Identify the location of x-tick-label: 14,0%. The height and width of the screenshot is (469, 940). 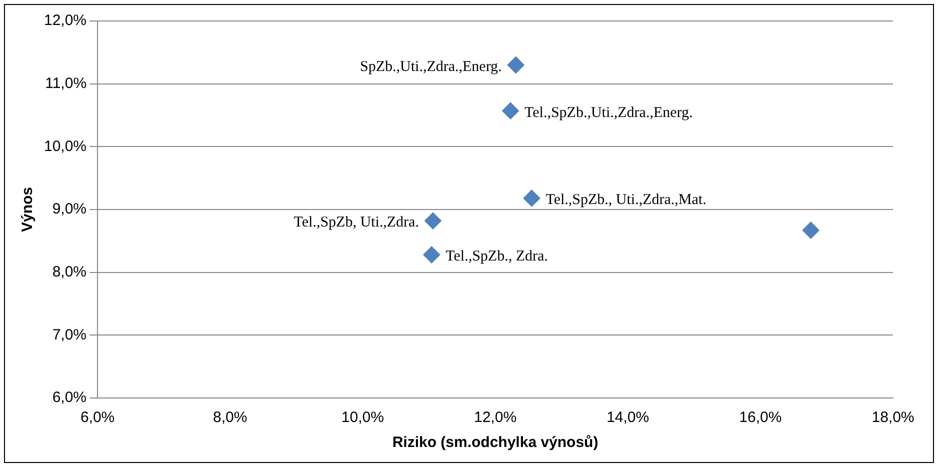
(628, 417).